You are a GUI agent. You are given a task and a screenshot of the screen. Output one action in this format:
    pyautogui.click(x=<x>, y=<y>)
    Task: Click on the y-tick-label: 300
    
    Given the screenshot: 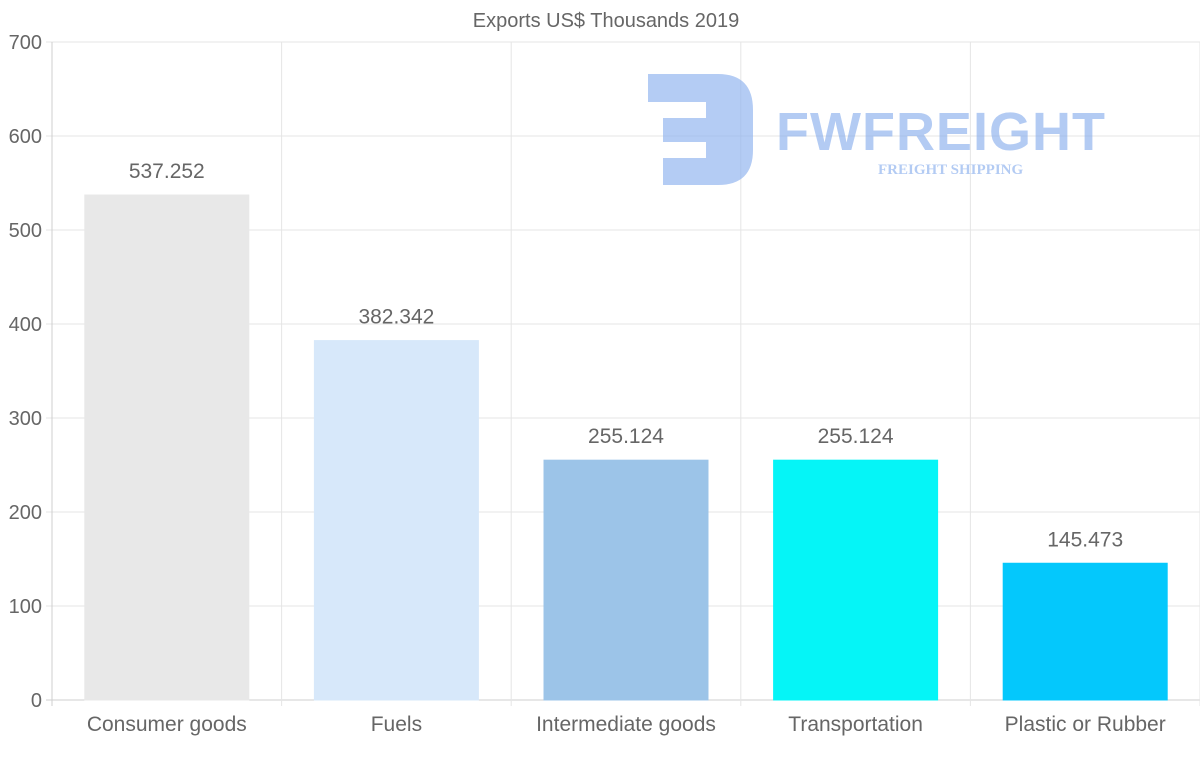 What is the action you would take?
    pyautogui.click(x=25, y=419)
    